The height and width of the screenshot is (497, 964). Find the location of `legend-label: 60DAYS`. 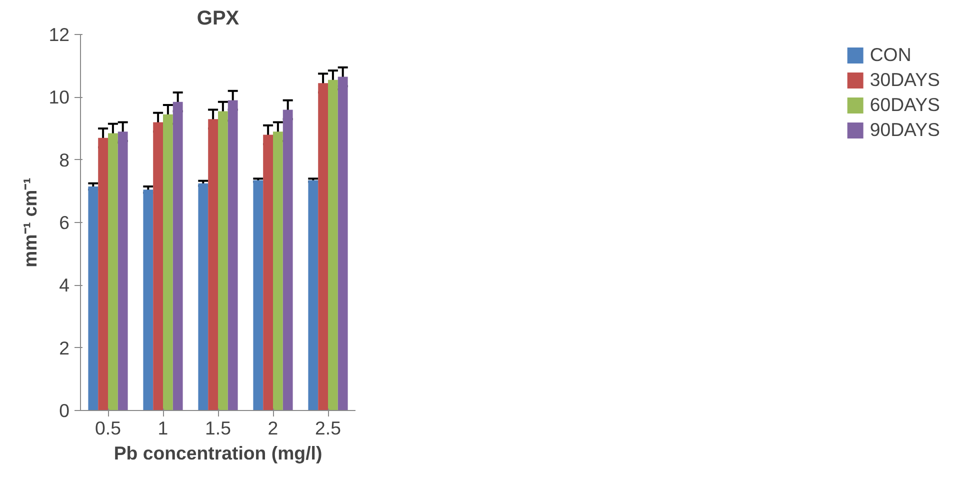

legend-label: 60DAYS is located at coordinates (905, 105).